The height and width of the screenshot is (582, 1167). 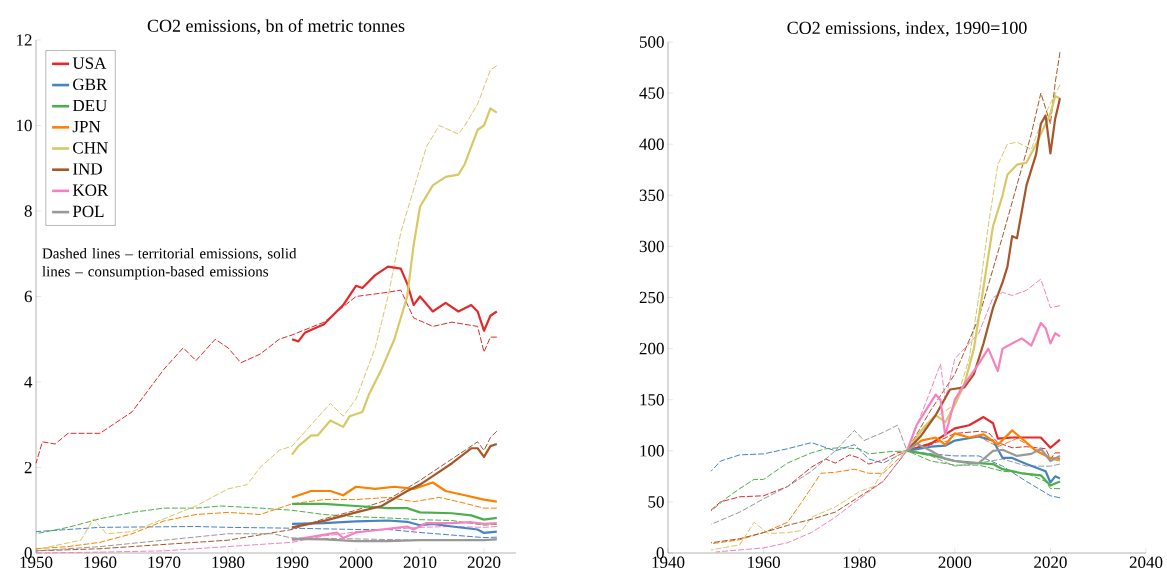 I want to click on y-tick-label: 200, so click(x=651, y=348).